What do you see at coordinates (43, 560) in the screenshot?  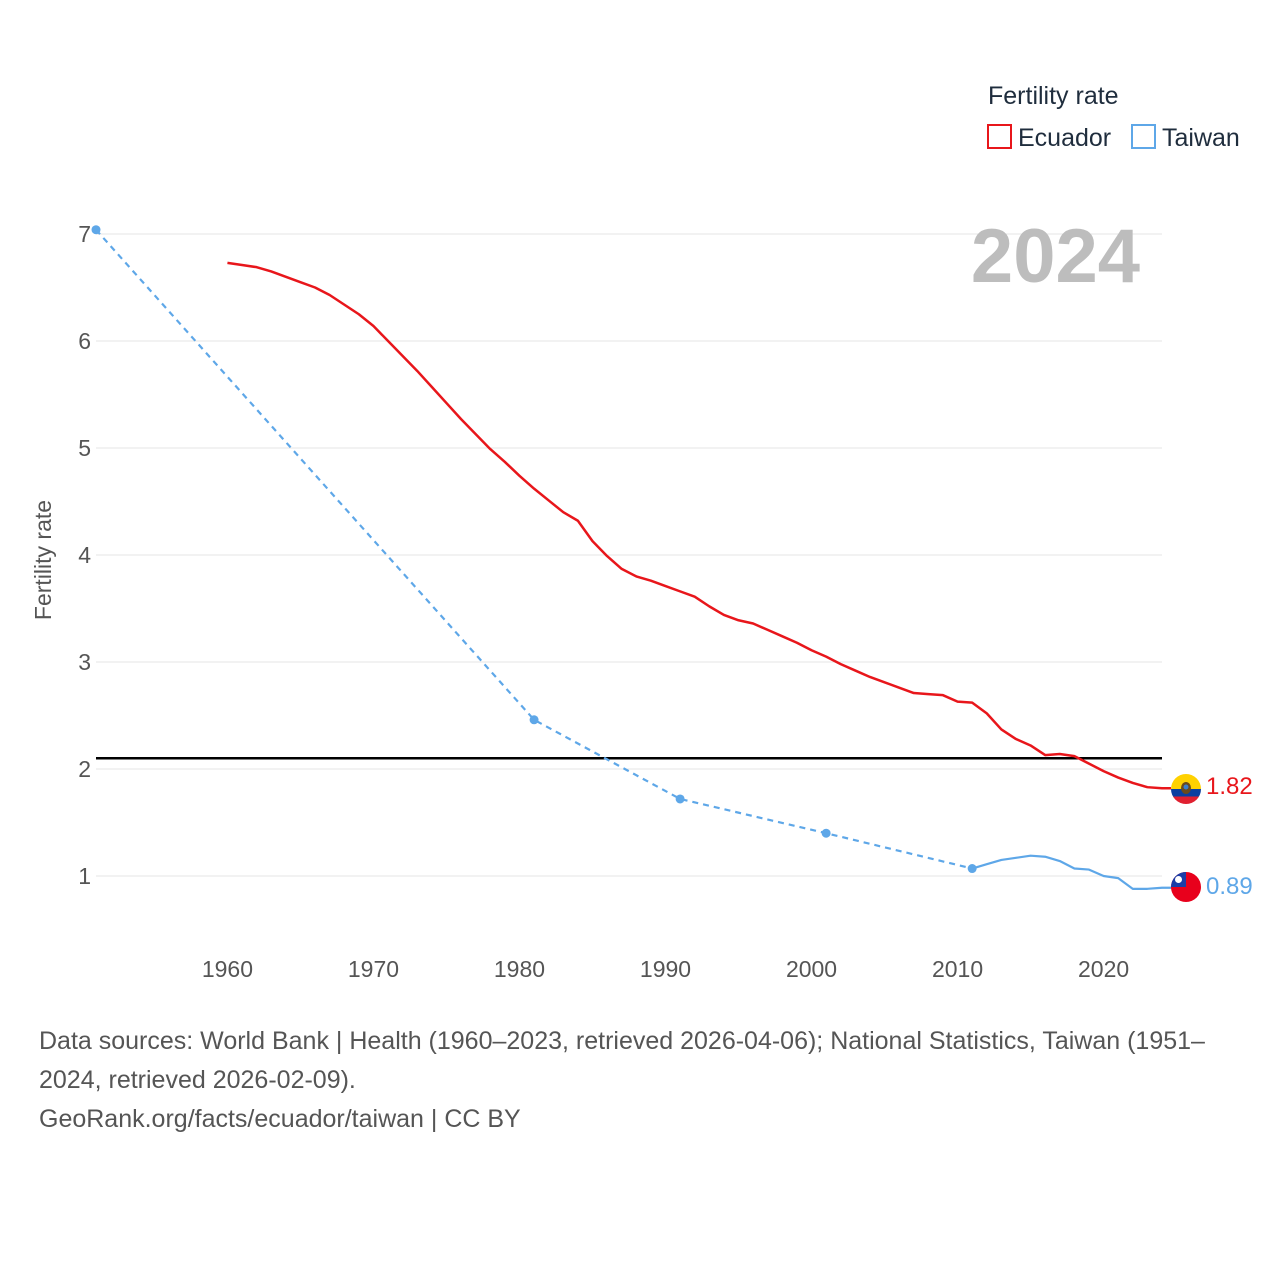 I see `y-axis-title: Fertility rate` at bounding box center [43, 560].